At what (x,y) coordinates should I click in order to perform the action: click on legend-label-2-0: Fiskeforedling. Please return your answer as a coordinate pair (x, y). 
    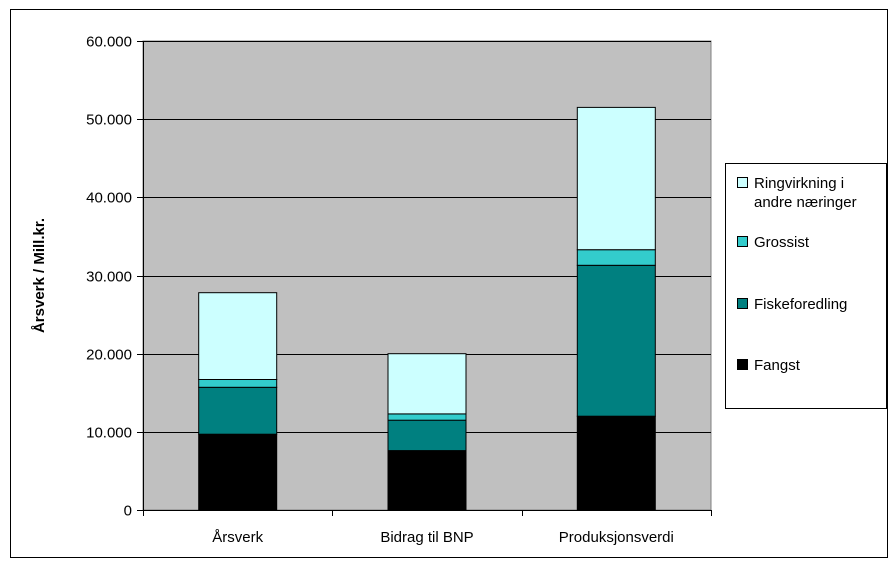
    Looking at the image, I should click on (800, 304).